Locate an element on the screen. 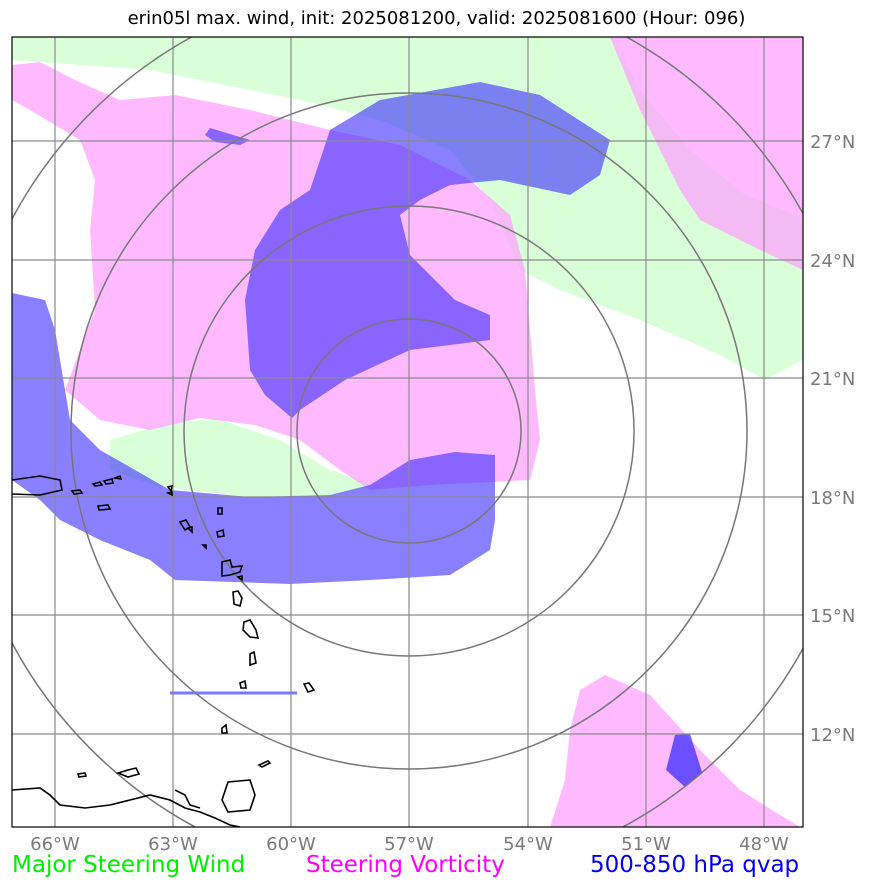 The image size is (873, 891). lat-label-18n: 18°N is located at coordinates (832, 498).